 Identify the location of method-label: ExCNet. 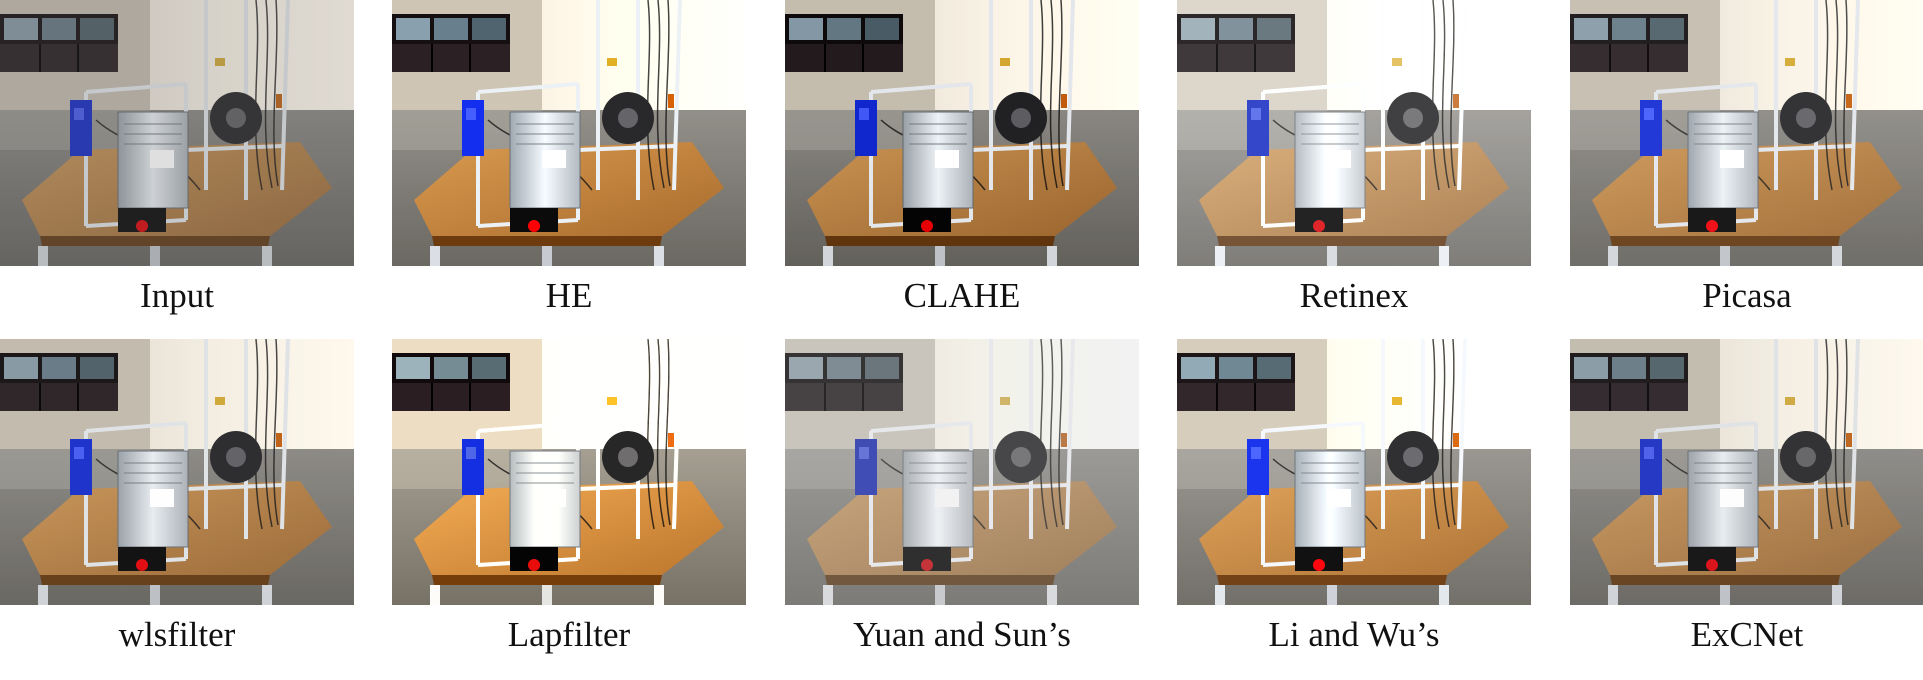
(1747, 634).